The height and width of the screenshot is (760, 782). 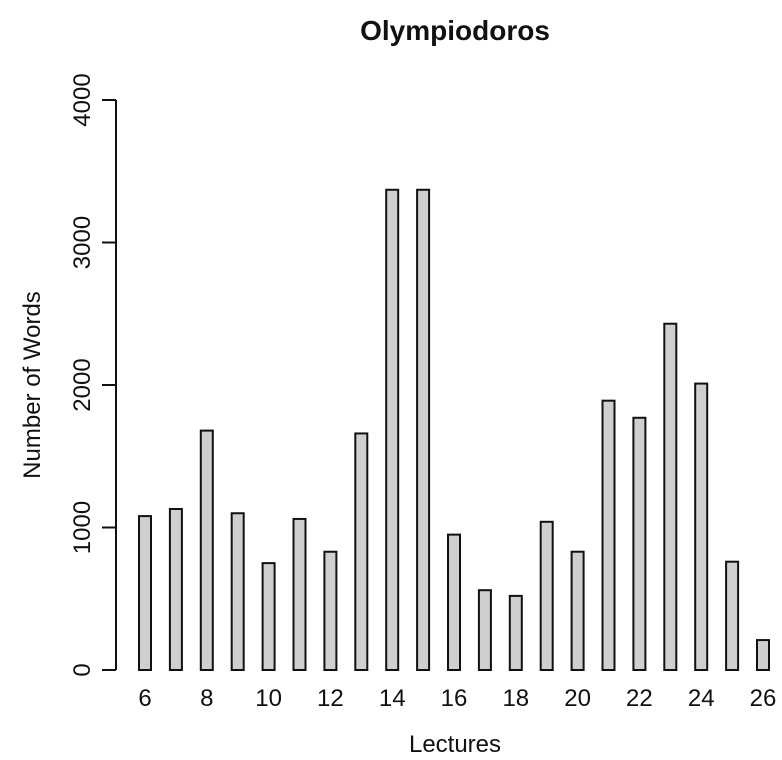 I want to click on y-axis-label: Number of Words, so click(x=32, y=385).